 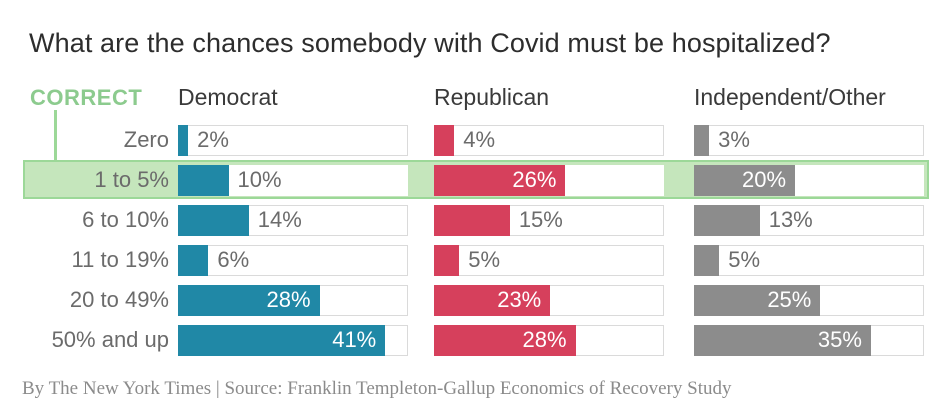 I want to click on bar: 20%, so click(x=745, y=180).